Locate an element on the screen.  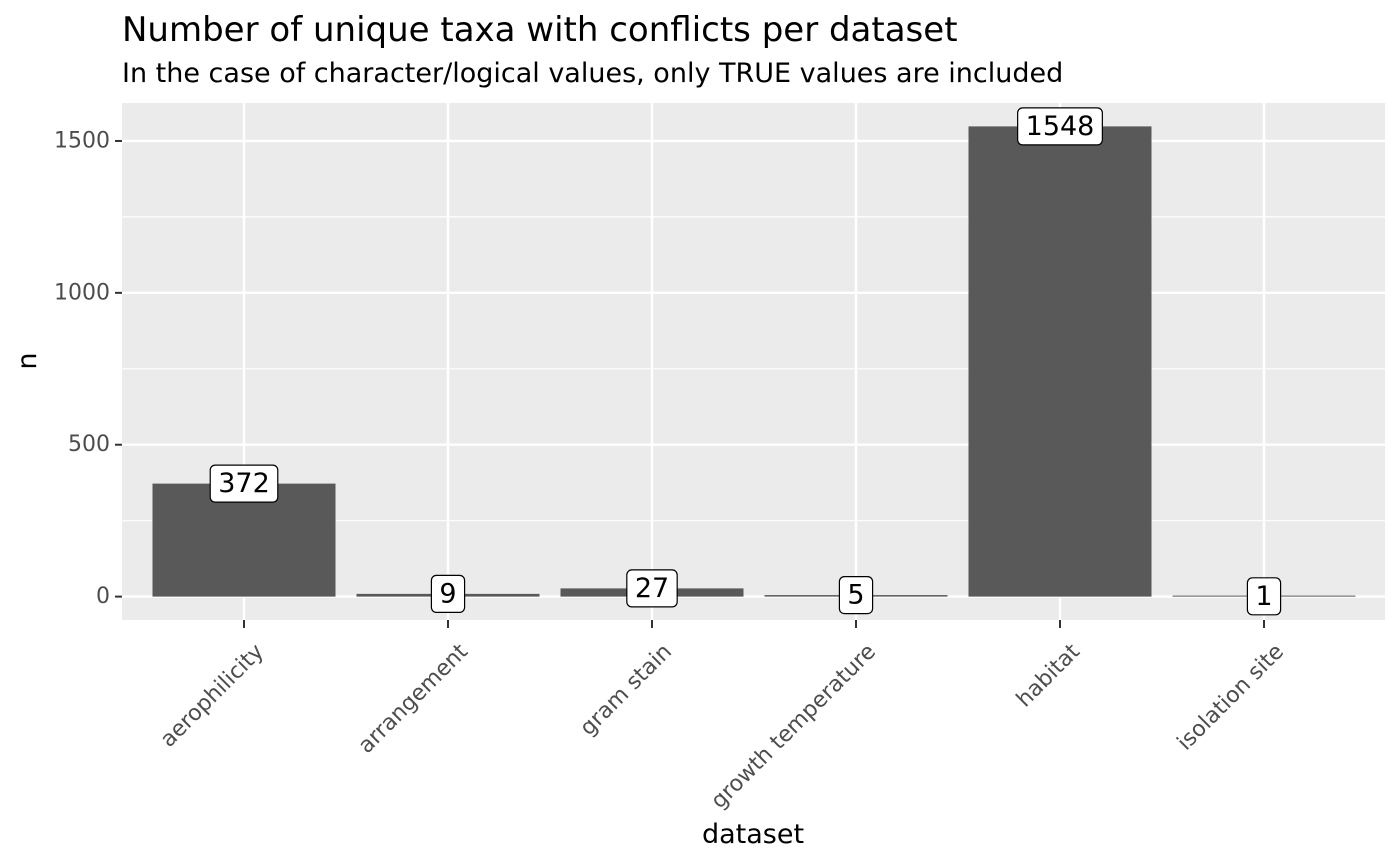
data-label: 5 is located at coordinates (855, 595).